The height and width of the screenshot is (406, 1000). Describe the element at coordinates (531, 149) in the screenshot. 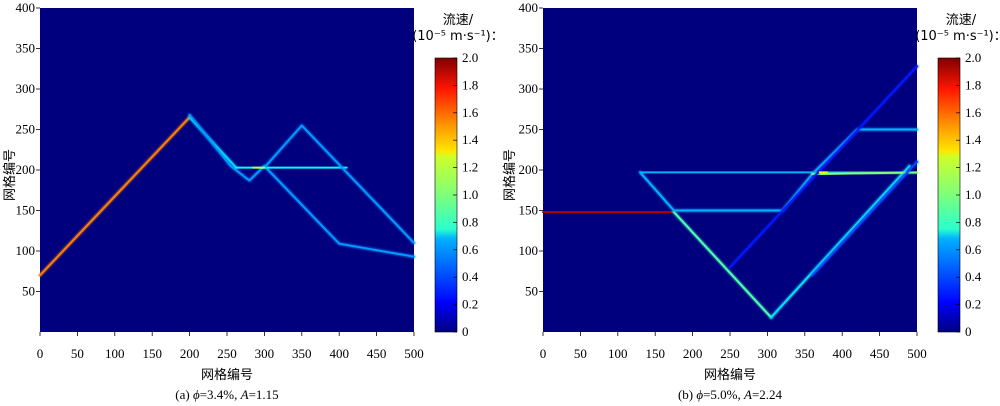

I see `y-ticks-b: 50 100 150 200 250 300 350 400` at that location.